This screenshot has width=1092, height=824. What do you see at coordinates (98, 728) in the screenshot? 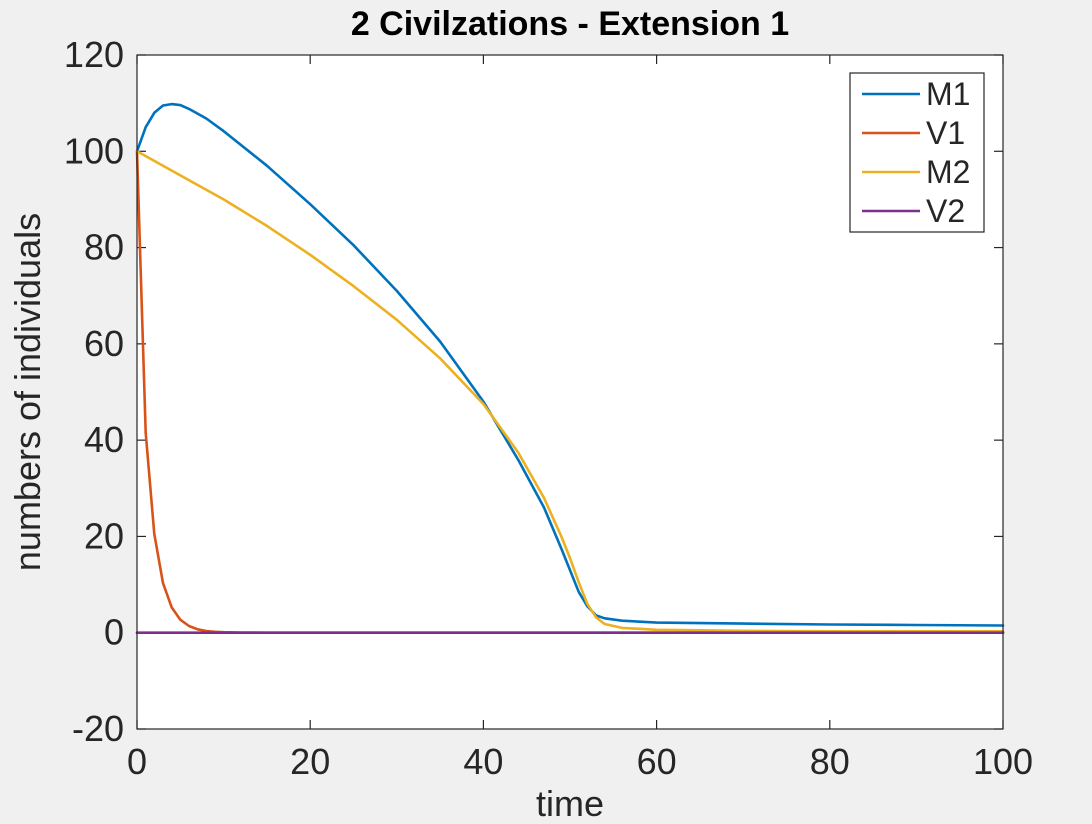
I see `y-tick-label: -20` at bounding box center [98, 728].